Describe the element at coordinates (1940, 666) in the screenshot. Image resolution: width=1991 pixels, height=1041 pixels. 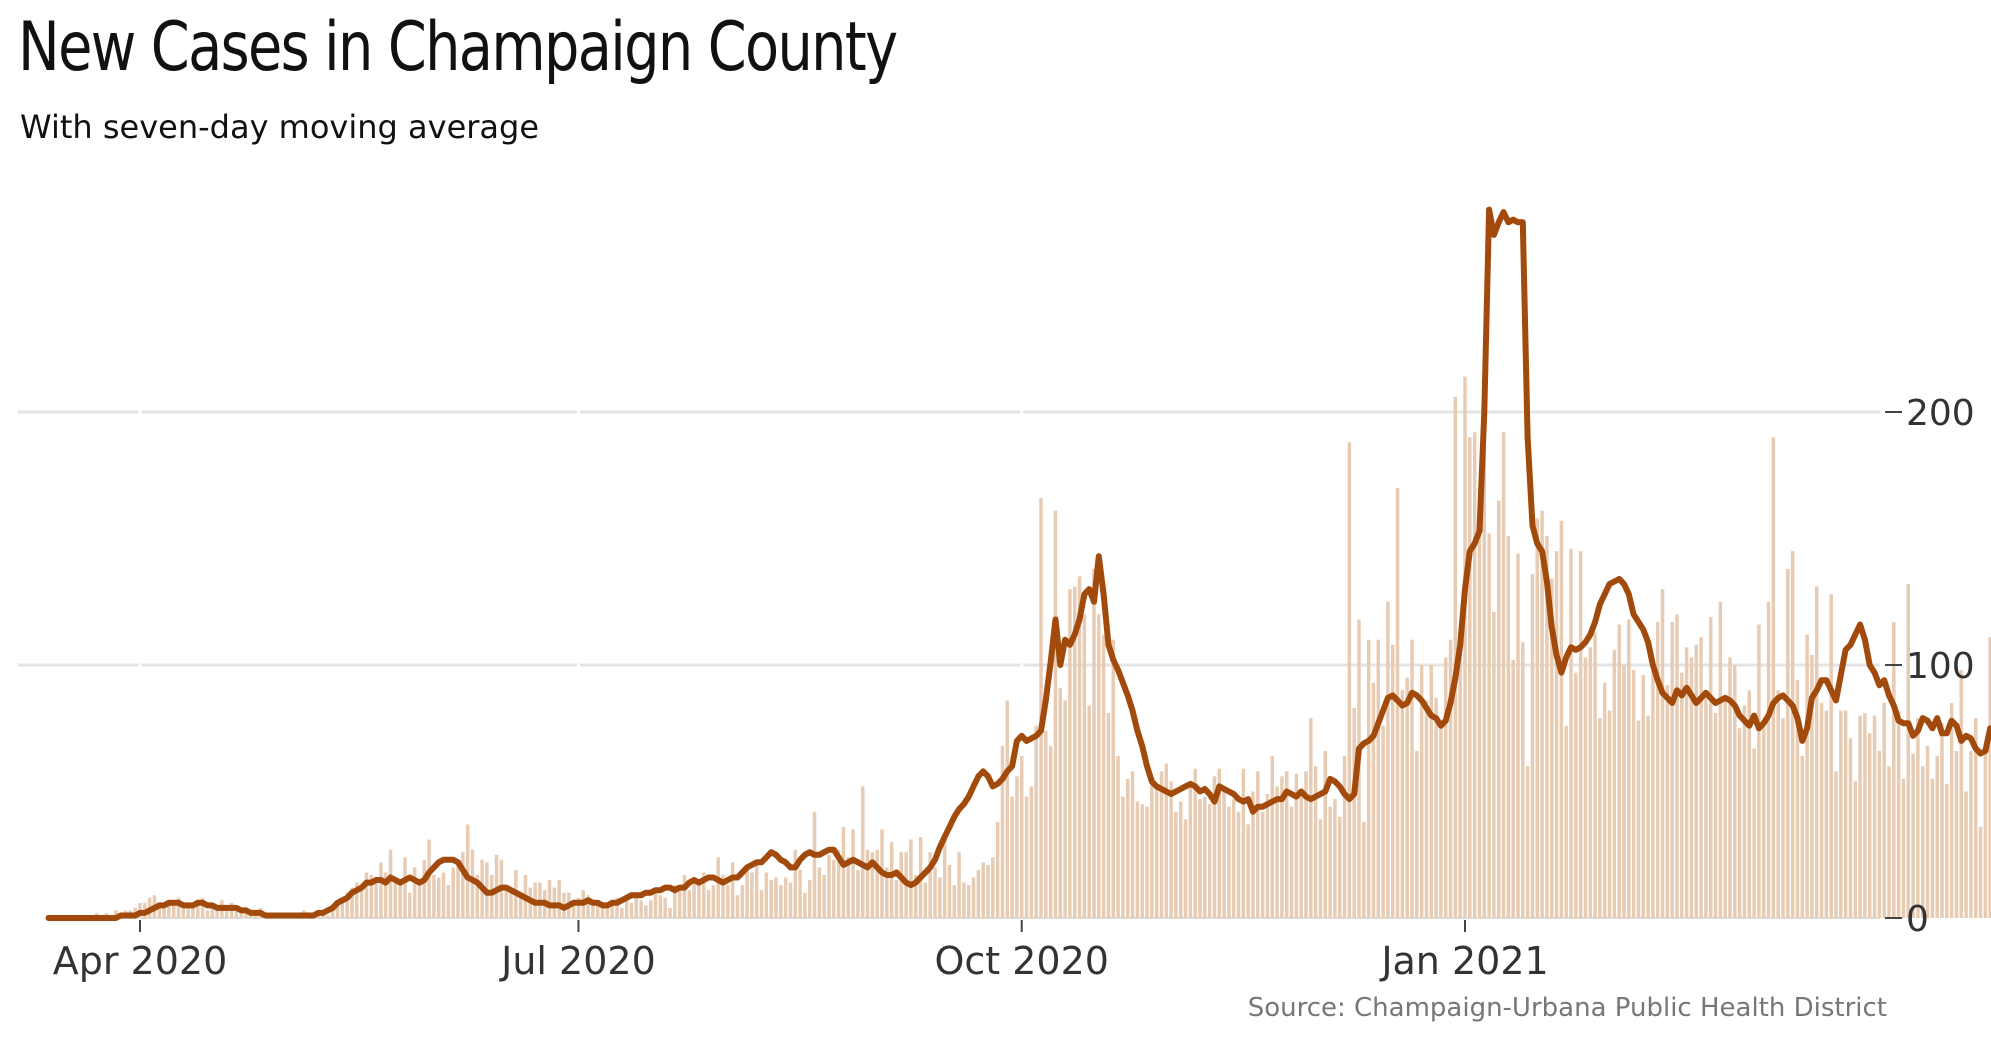
I see `y-tick-label: 100` at that location.